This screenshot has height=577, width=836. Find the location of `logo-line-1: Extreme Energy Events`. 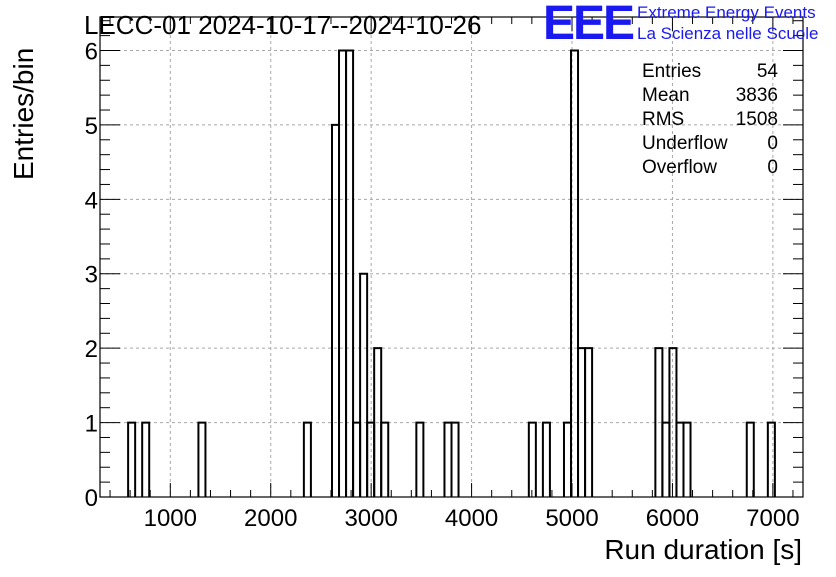

logo-line-1: Extreme Energy Events is located at coordinates (726, 12).